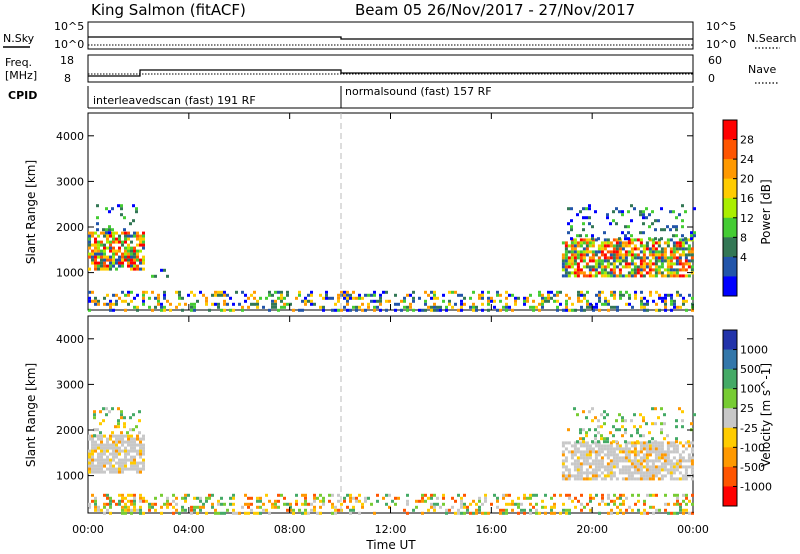  Describe the element at coordinates (754, 350) in the screenshot. I see `colorbar-tick-label: 1000` at that location.